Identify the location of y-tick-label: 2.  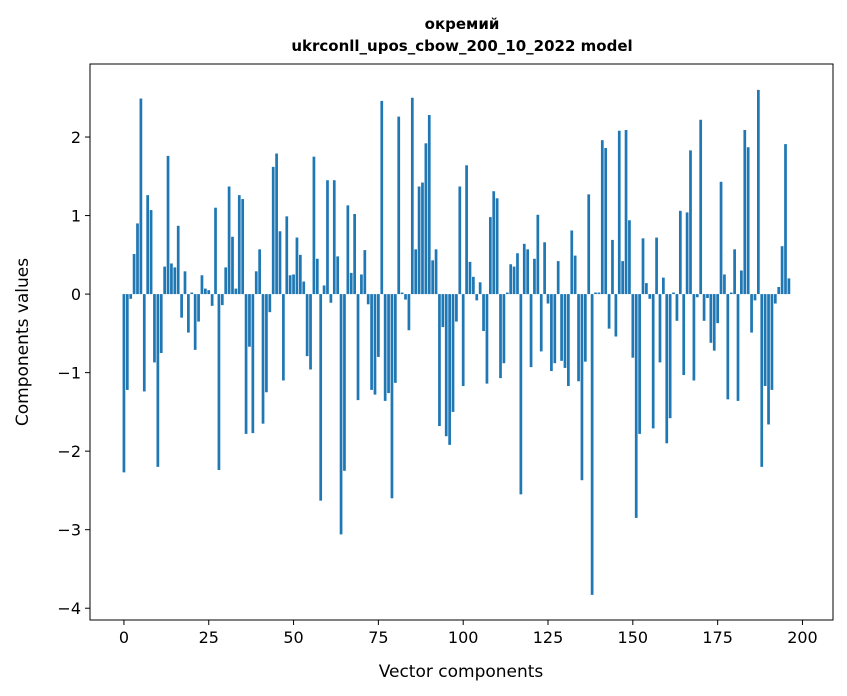
(76, 137).